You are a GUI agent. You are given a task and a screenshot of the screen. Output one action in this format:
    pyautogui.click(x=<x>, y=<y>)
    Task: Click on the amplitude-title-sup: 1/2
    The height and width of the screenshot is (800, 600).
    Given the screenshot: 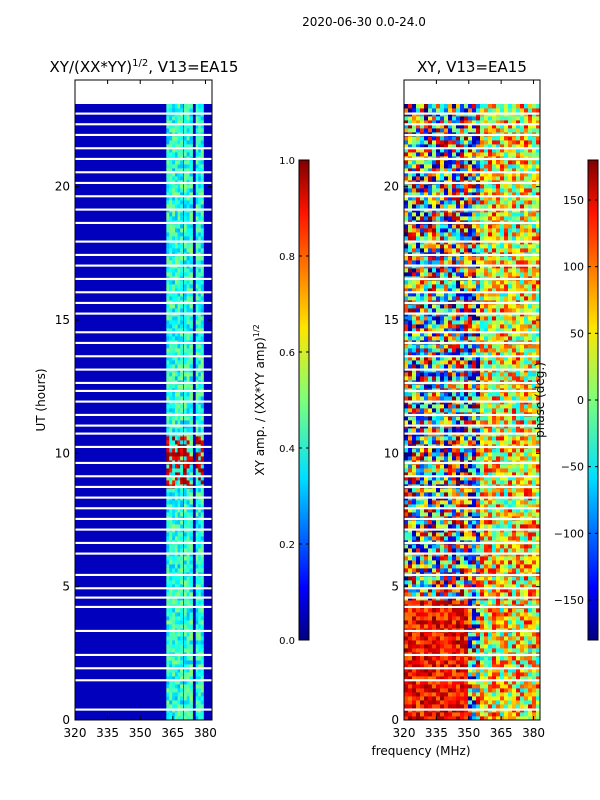 What is the action you would take?
    pyautogui.click(x=140, y=63)
    